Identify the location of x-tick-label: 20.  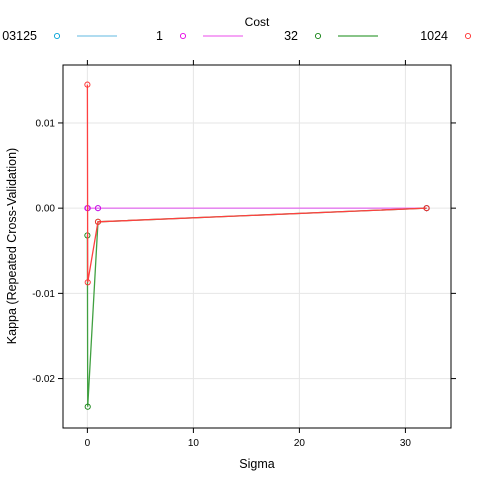
(300, 443).